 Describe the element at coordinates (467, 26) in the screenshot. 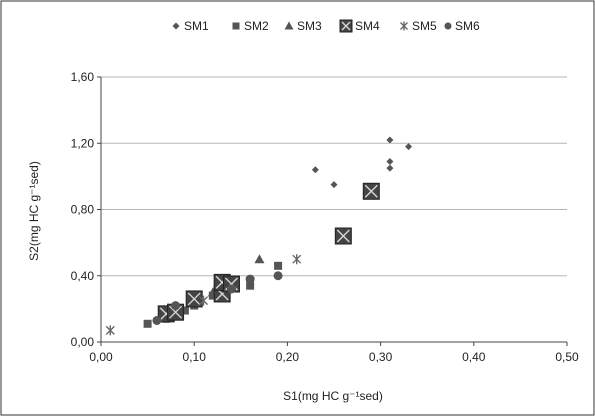

I see `legend-label-sm6: SM6` at that location.